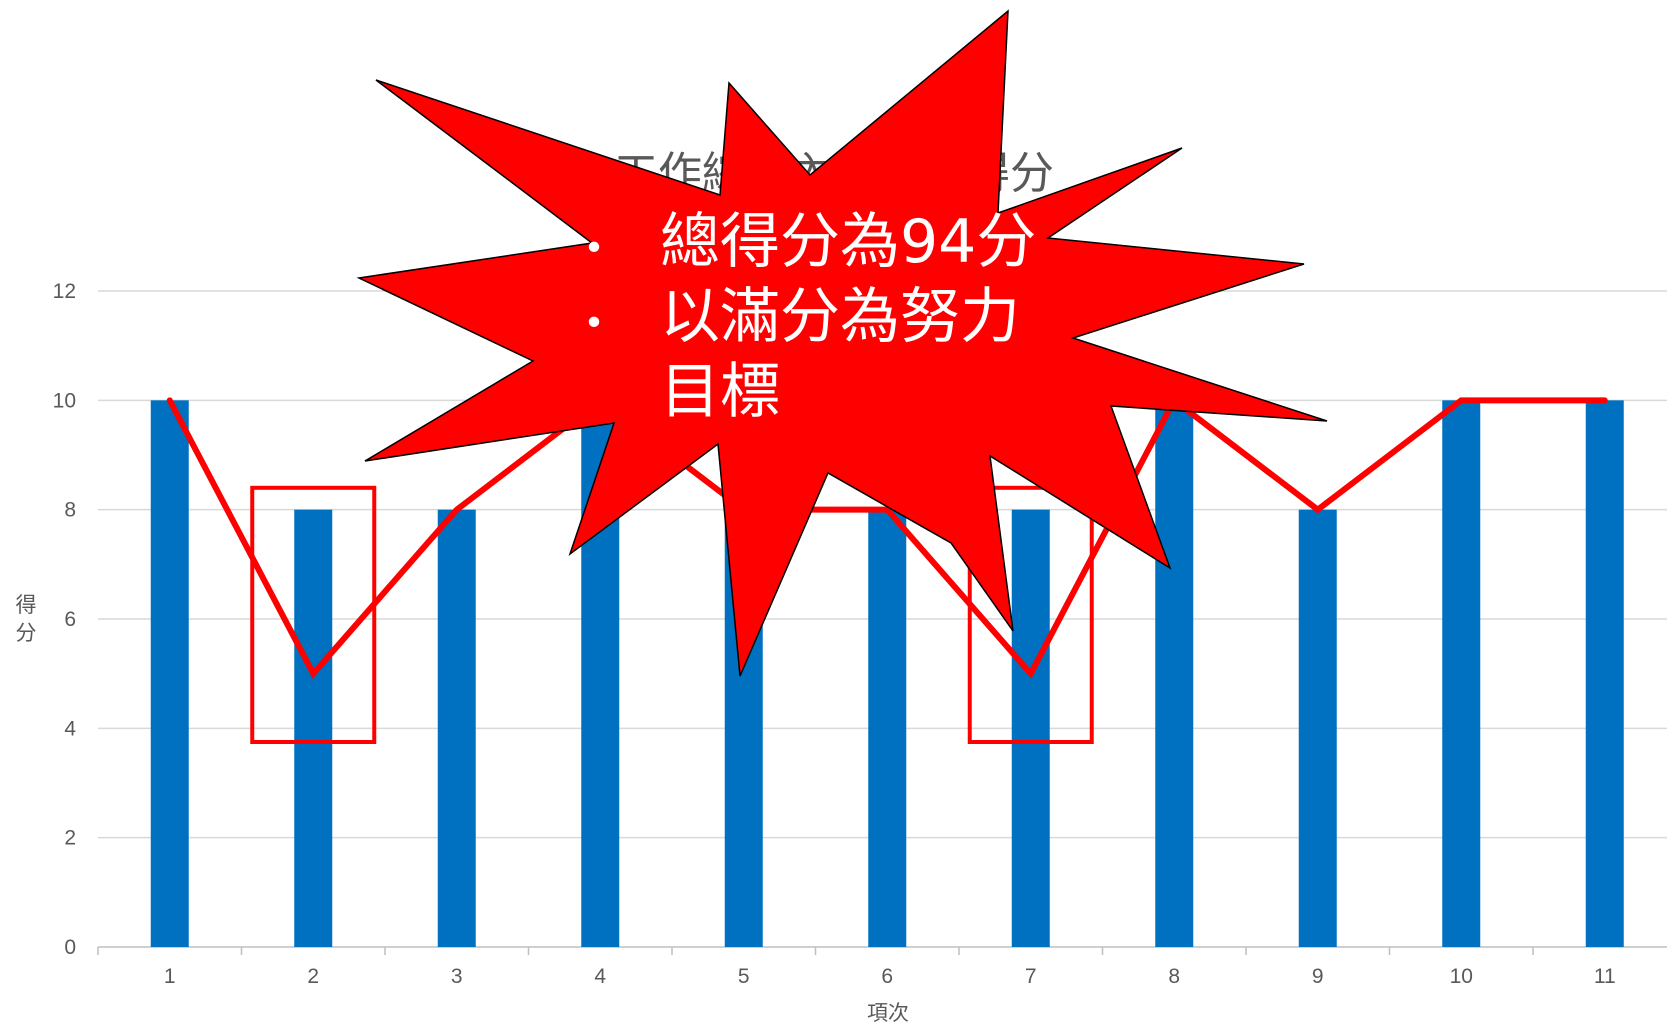 The width and height of the screenshot is (1667, 1026). What do you see at coordinates (888, 1013) in the screenshot?
I see `x-axis-title: 項次` at bounding box center [888, 1013].